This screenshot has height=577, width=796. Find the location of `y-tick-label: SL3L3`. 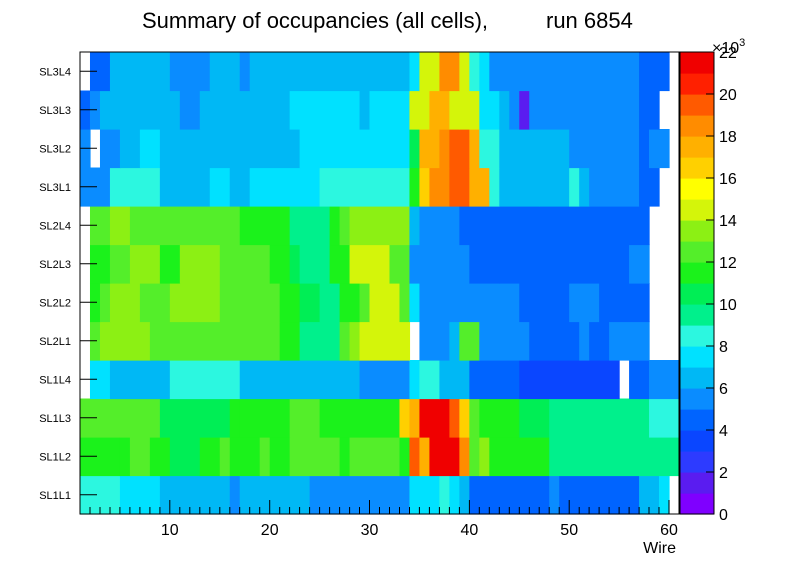

y-tick-label: SL3L3 is located at coordinates (55, 111).